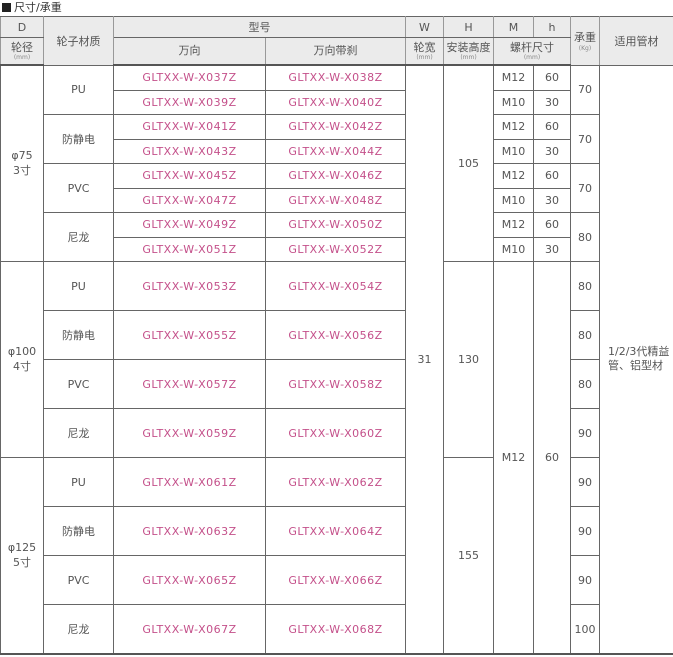 This screenshot has width=673, height=657. I want to click on header-w: W, so click(424, 27).